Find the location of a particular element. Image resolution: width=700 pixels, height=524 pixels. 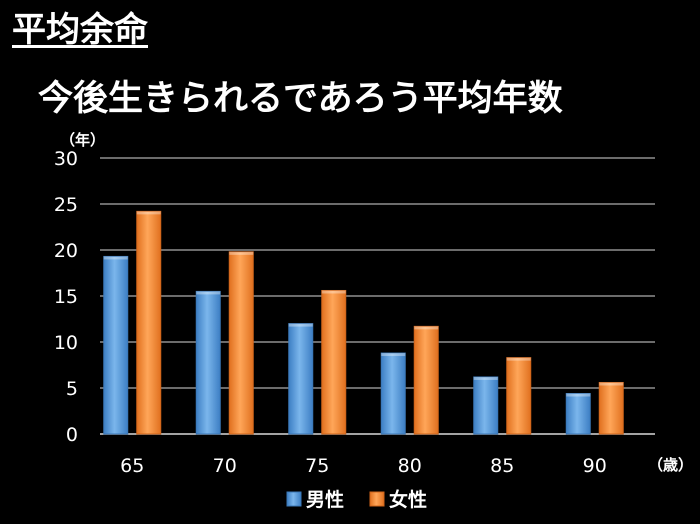

x-tick-label: 80 is located at coordinates (410, 466).